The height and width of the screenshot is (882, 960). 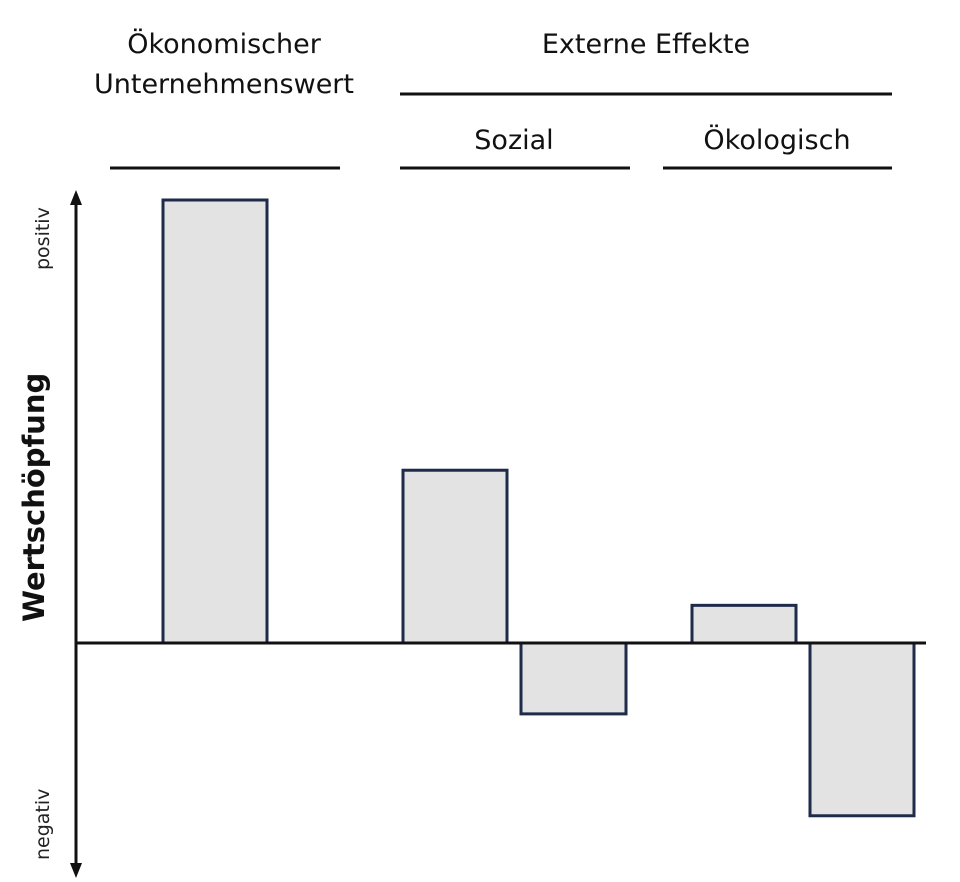 I want to click on header-ecological: Ökologisch, so click(x=776, y=140).